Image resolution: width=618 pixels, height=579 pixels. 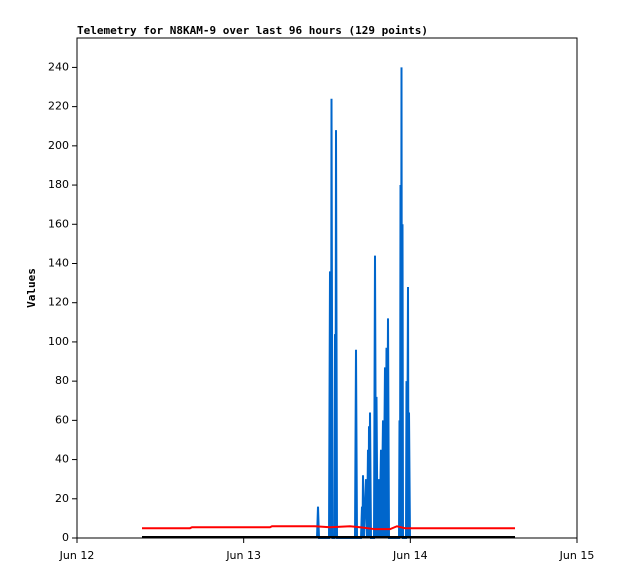 I want to click on y-tick-label: 240, so click(x=58, y=66).